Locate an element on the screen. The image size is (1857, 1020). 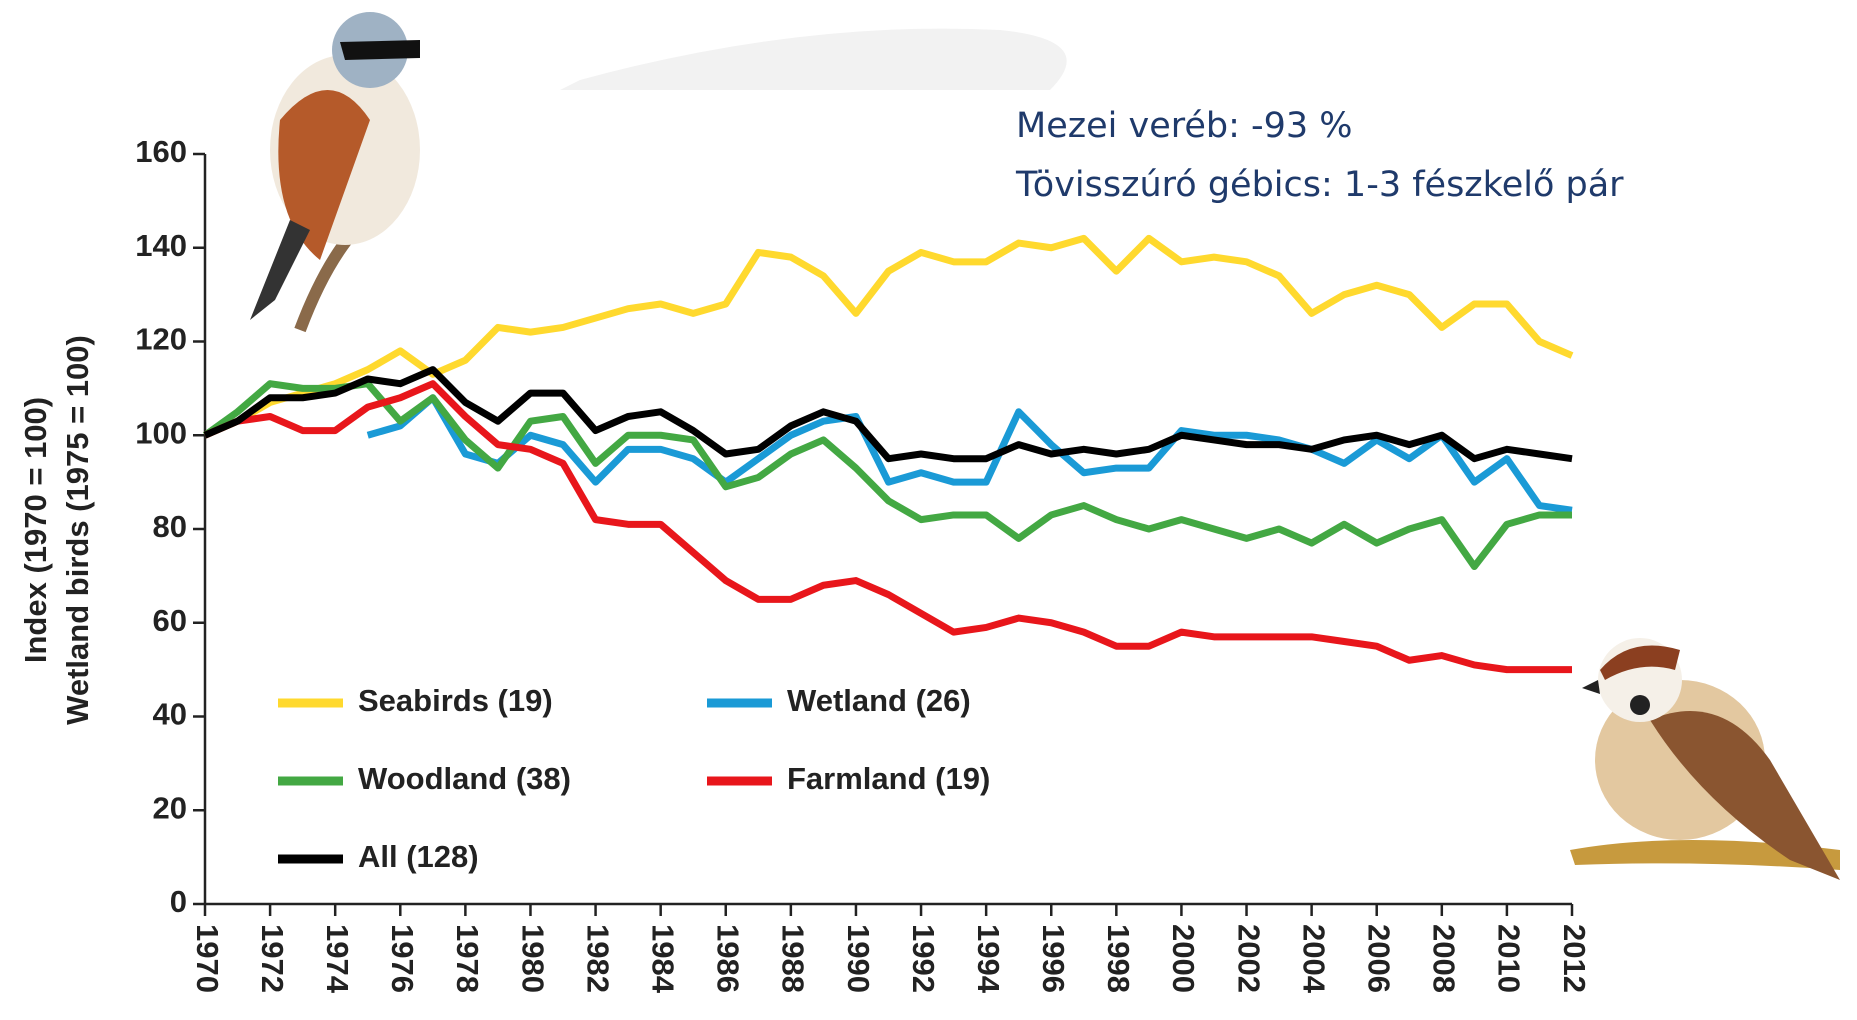
annotation: Tövisszúró gébics: 1-3 fészkelő pár is located at coordinates (1319, 185).